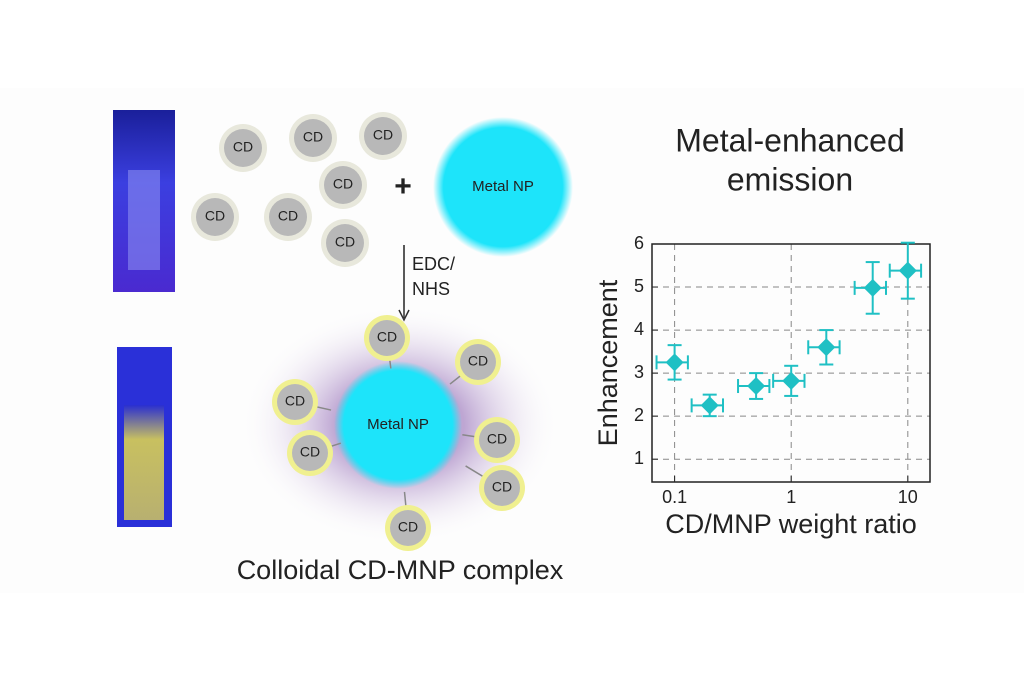 This screenshot has height=688, width=1024. Describe the element at coordinates (908, 497) in the screenshot. I see `x-tick-label: 10` at that location.